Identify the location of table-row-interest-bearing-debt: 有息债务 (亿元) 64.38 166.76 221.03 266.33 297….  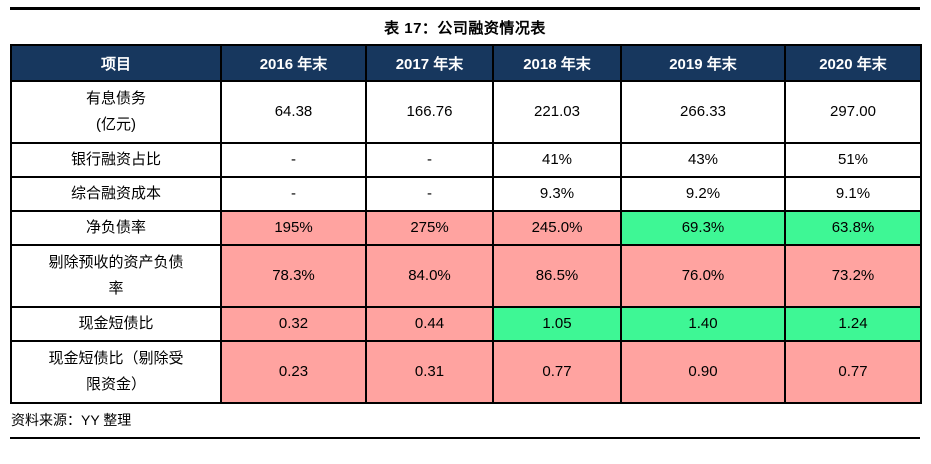
(466, 112).